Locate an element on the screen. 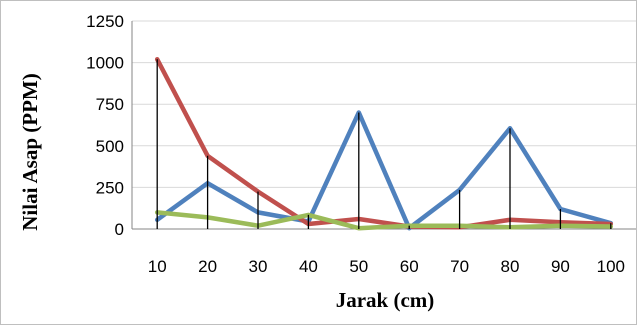 The height and width of the screenshot is (325, 637). x-tick-label: 60 is located at coordinates (409, 266).